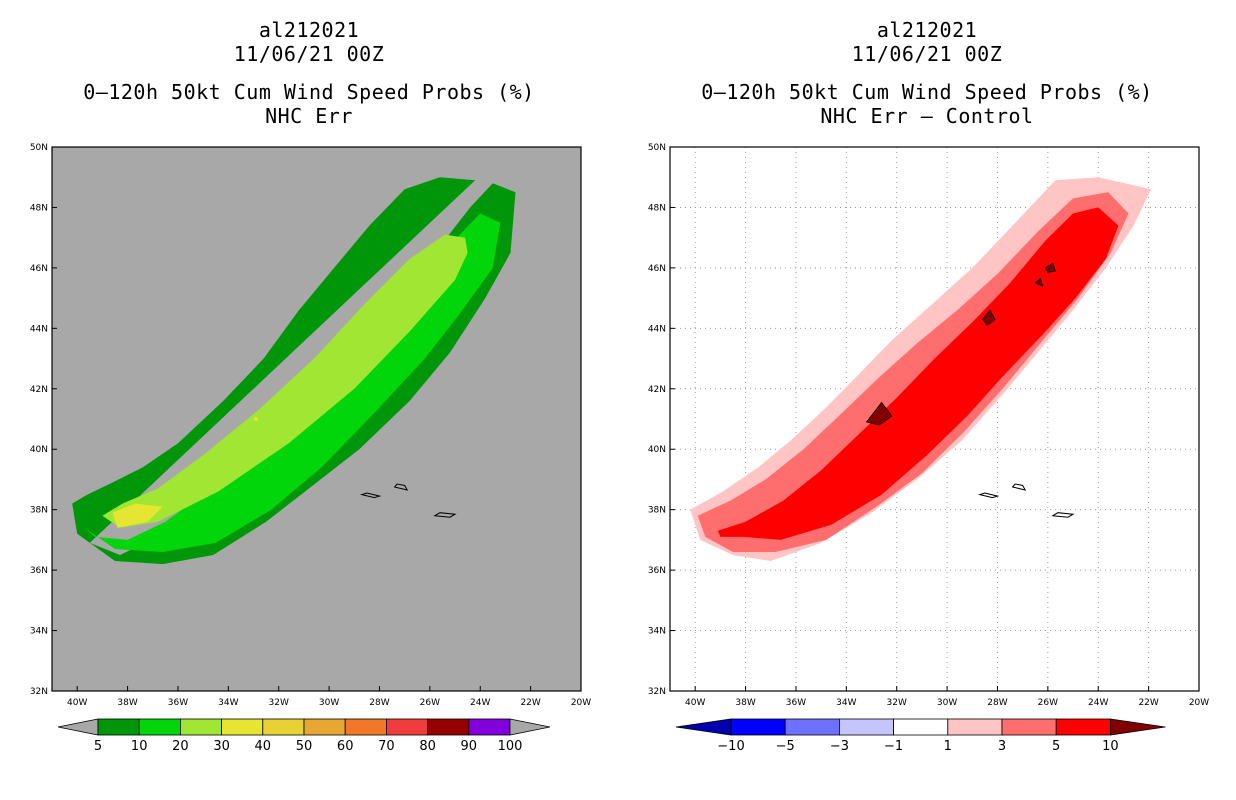 This screenshot has height=800, width=1236. I want to click on left-title-variant: NHC Err, so click(309, 116).